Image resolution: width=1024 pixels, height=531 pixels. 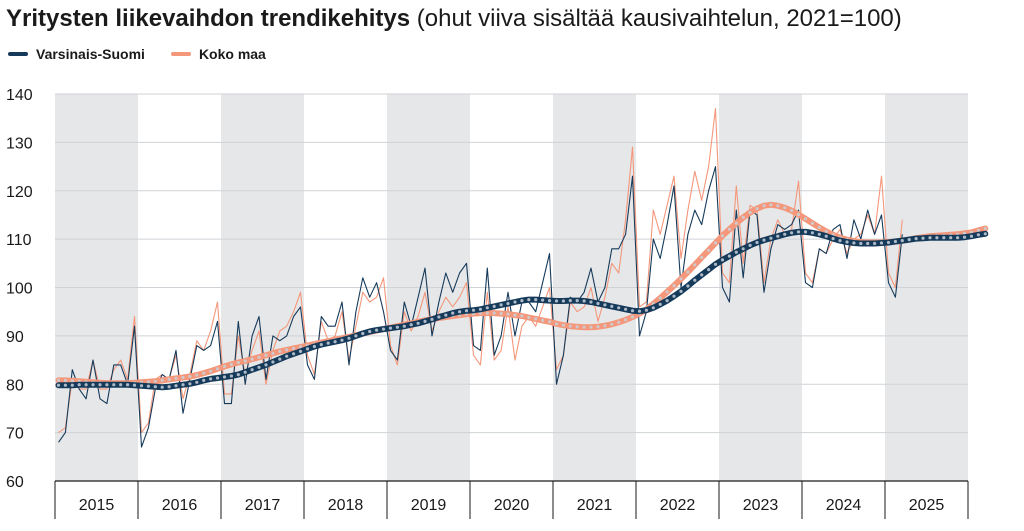 I want to click on y-tick-label: 120, so click(x=19, y=192).